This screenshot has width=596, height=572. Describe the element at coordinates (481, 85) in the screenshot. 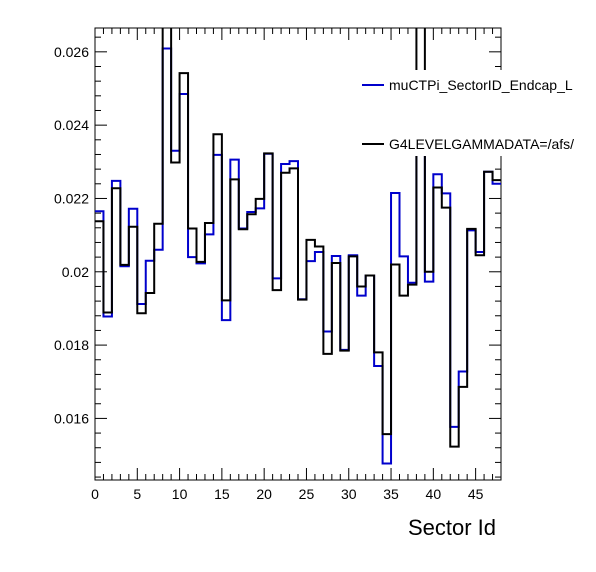

I see `legend-label: muCTPi_SectorID_Endcap_L` at that location.